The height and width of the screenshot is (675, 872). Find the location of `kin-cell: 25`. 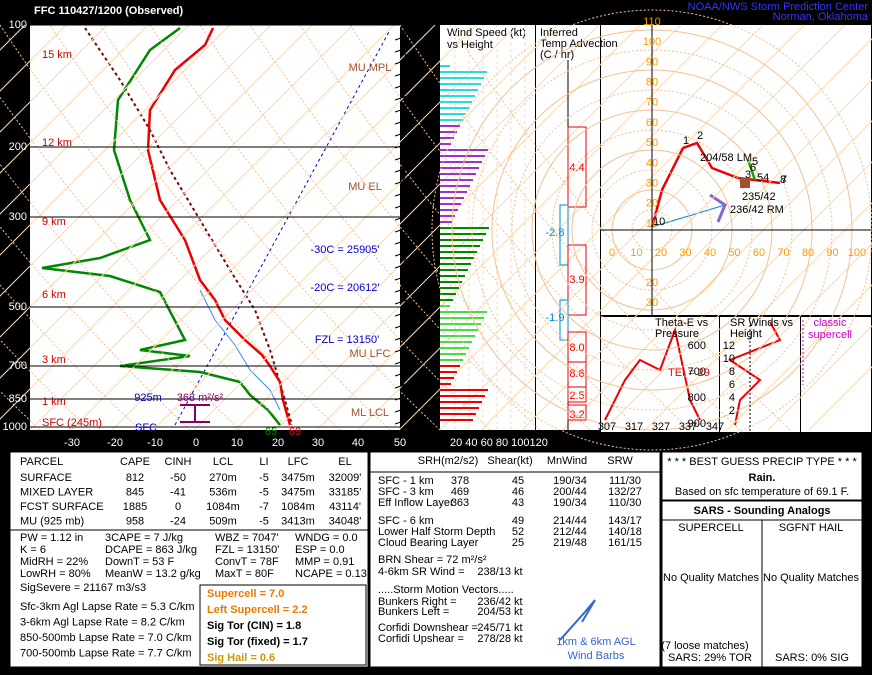

kin-cell: 25 is located at coordinates (518, 543).